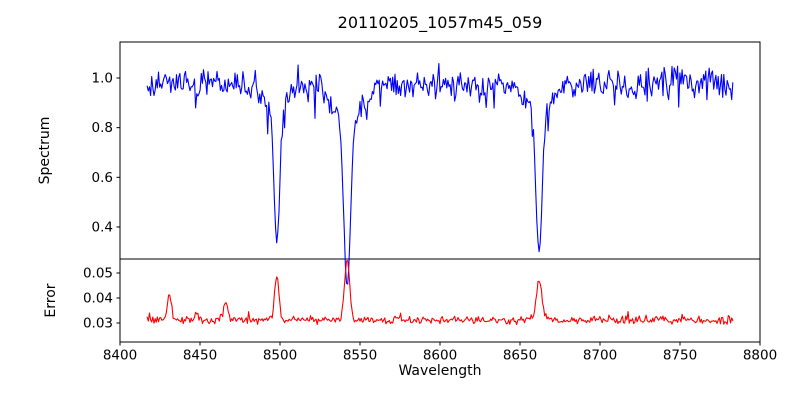  Describe the element at coordinates (600, 356) in the screenshot. I see `x-tick-label: 8700` at that location.